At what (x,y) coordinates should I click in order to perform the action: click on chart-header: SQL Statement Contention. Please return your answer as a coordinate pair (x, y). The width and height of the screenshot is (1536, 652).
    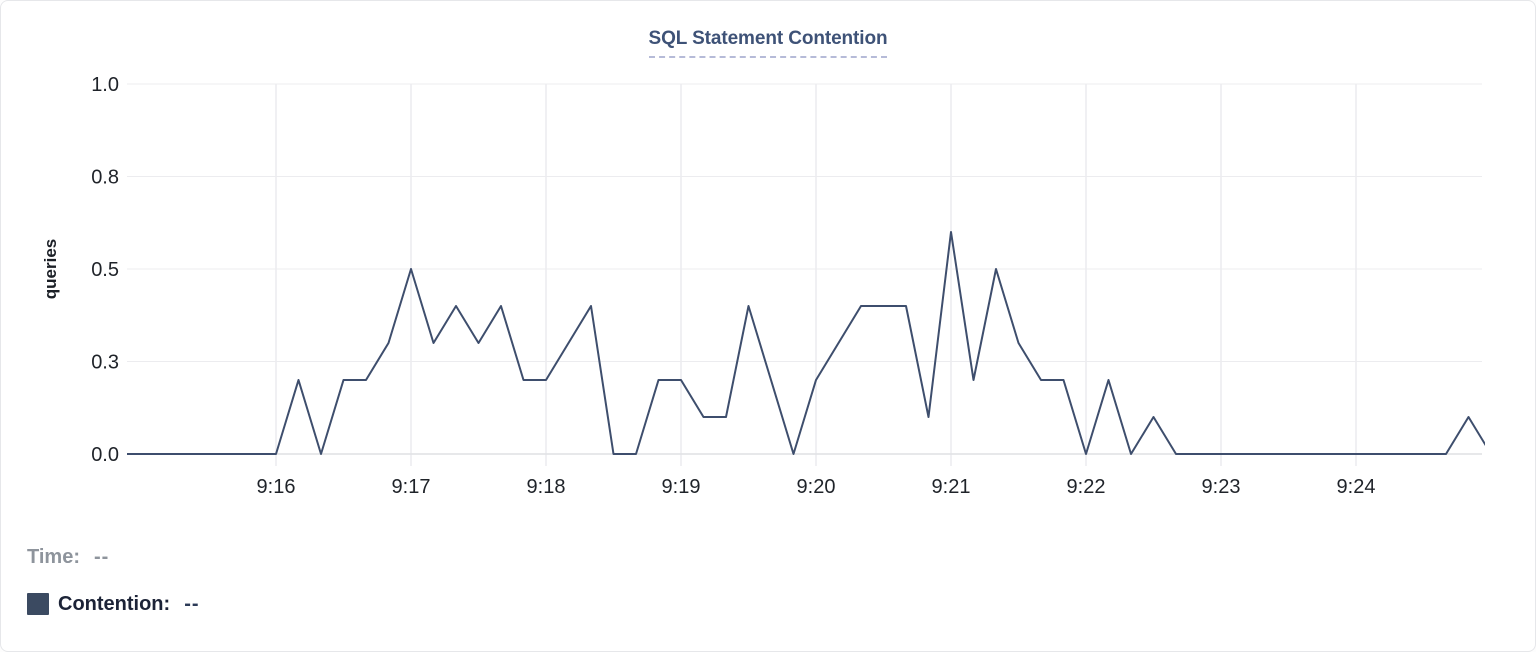
    Looking at the image, I should click on (768, 43).